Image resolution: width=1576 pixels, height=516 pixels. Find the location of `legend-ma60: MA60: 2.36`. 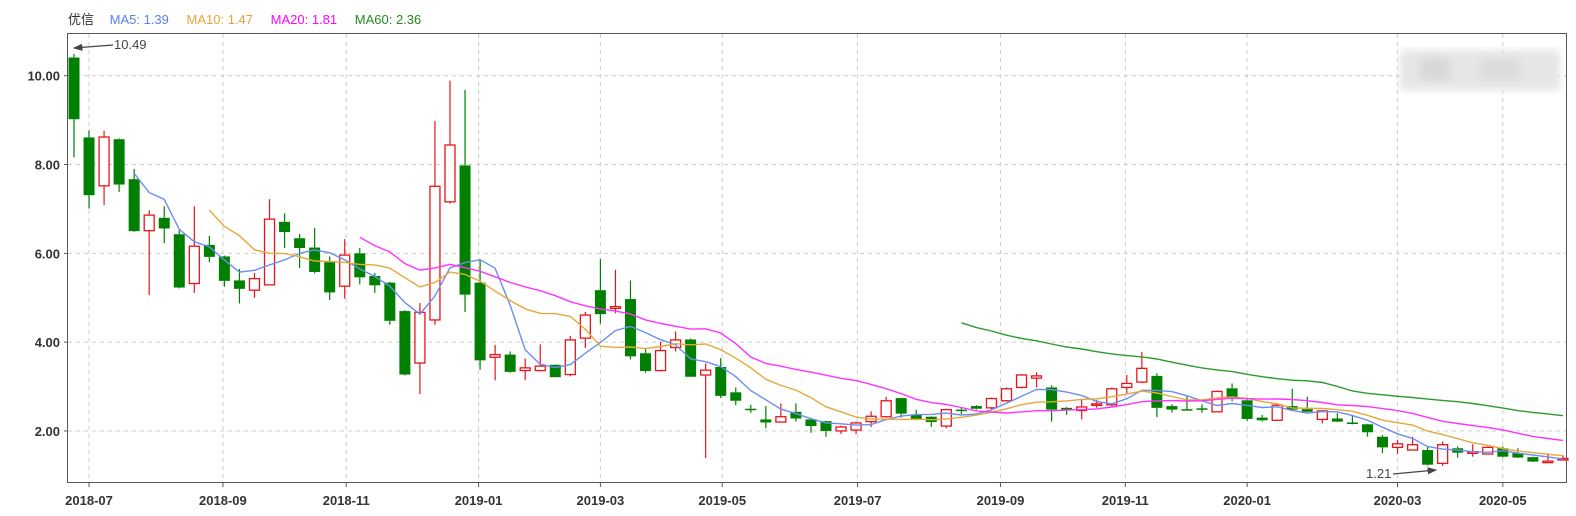

legend-ma60: MA60: 2.36 is located at coordinates (388, 19).